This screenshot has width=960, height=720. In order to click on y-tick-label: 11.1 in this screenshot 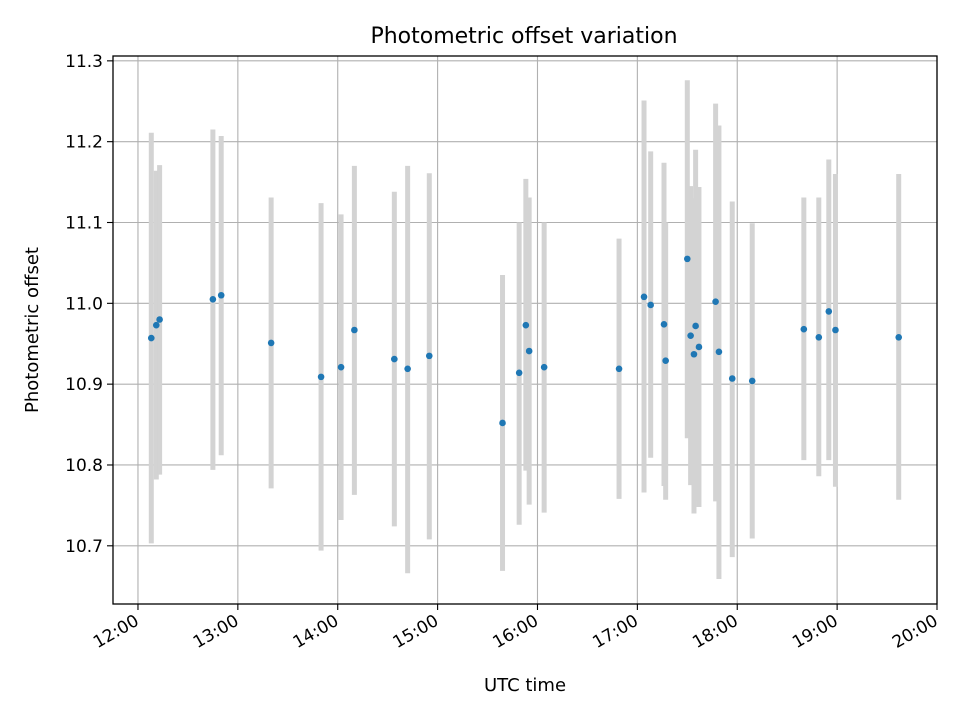, I will do `click(84, 224)`.